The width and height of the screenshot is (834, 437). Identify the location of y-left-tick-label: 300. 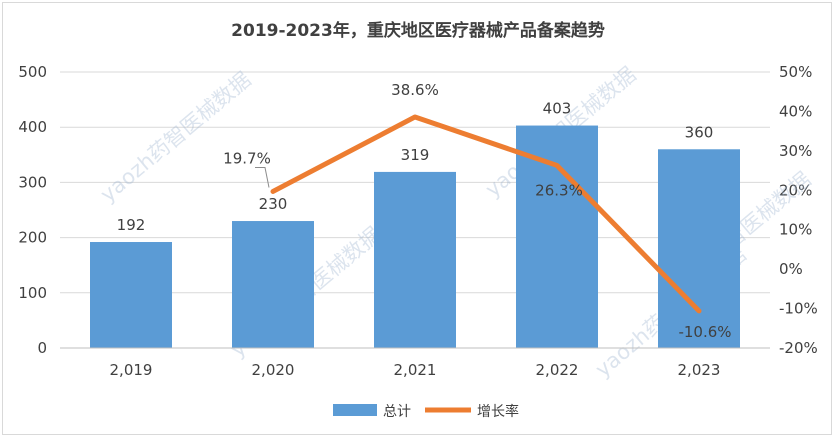
(32, 182).